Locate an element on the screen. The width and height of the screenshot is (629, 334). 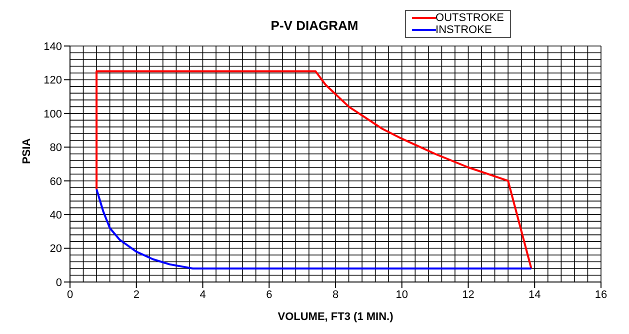
x-tick-label: 4 is located at coordinates (203, 294).